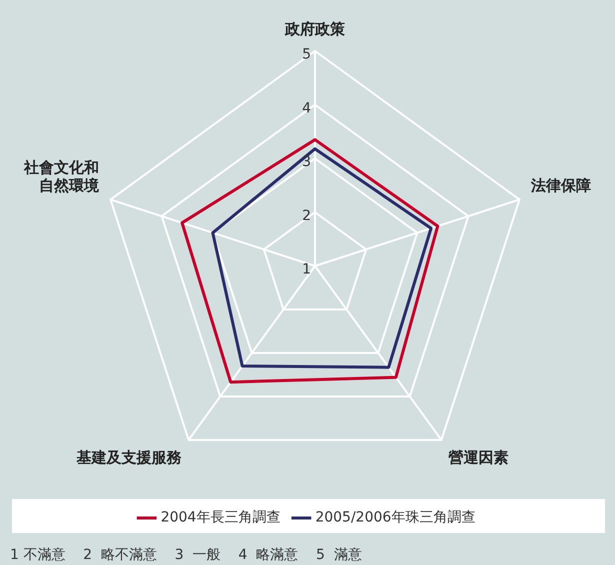  What do you see at coordinates (220, 518) in the screenshot?
I see `legend-label: 2004年長三角調查` at bounding box center [220, 518].